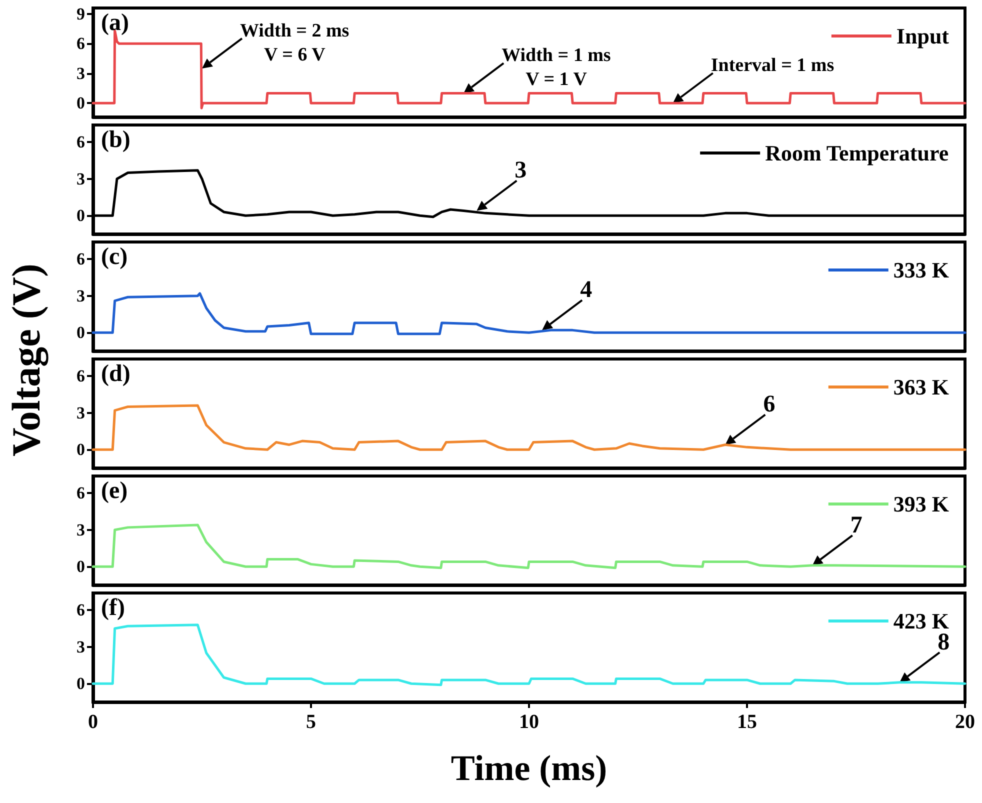  What do you see at coordinates (747, 722) in the screenshot?
I see `x-tick-label: 15` at bounding box center [747, 722].